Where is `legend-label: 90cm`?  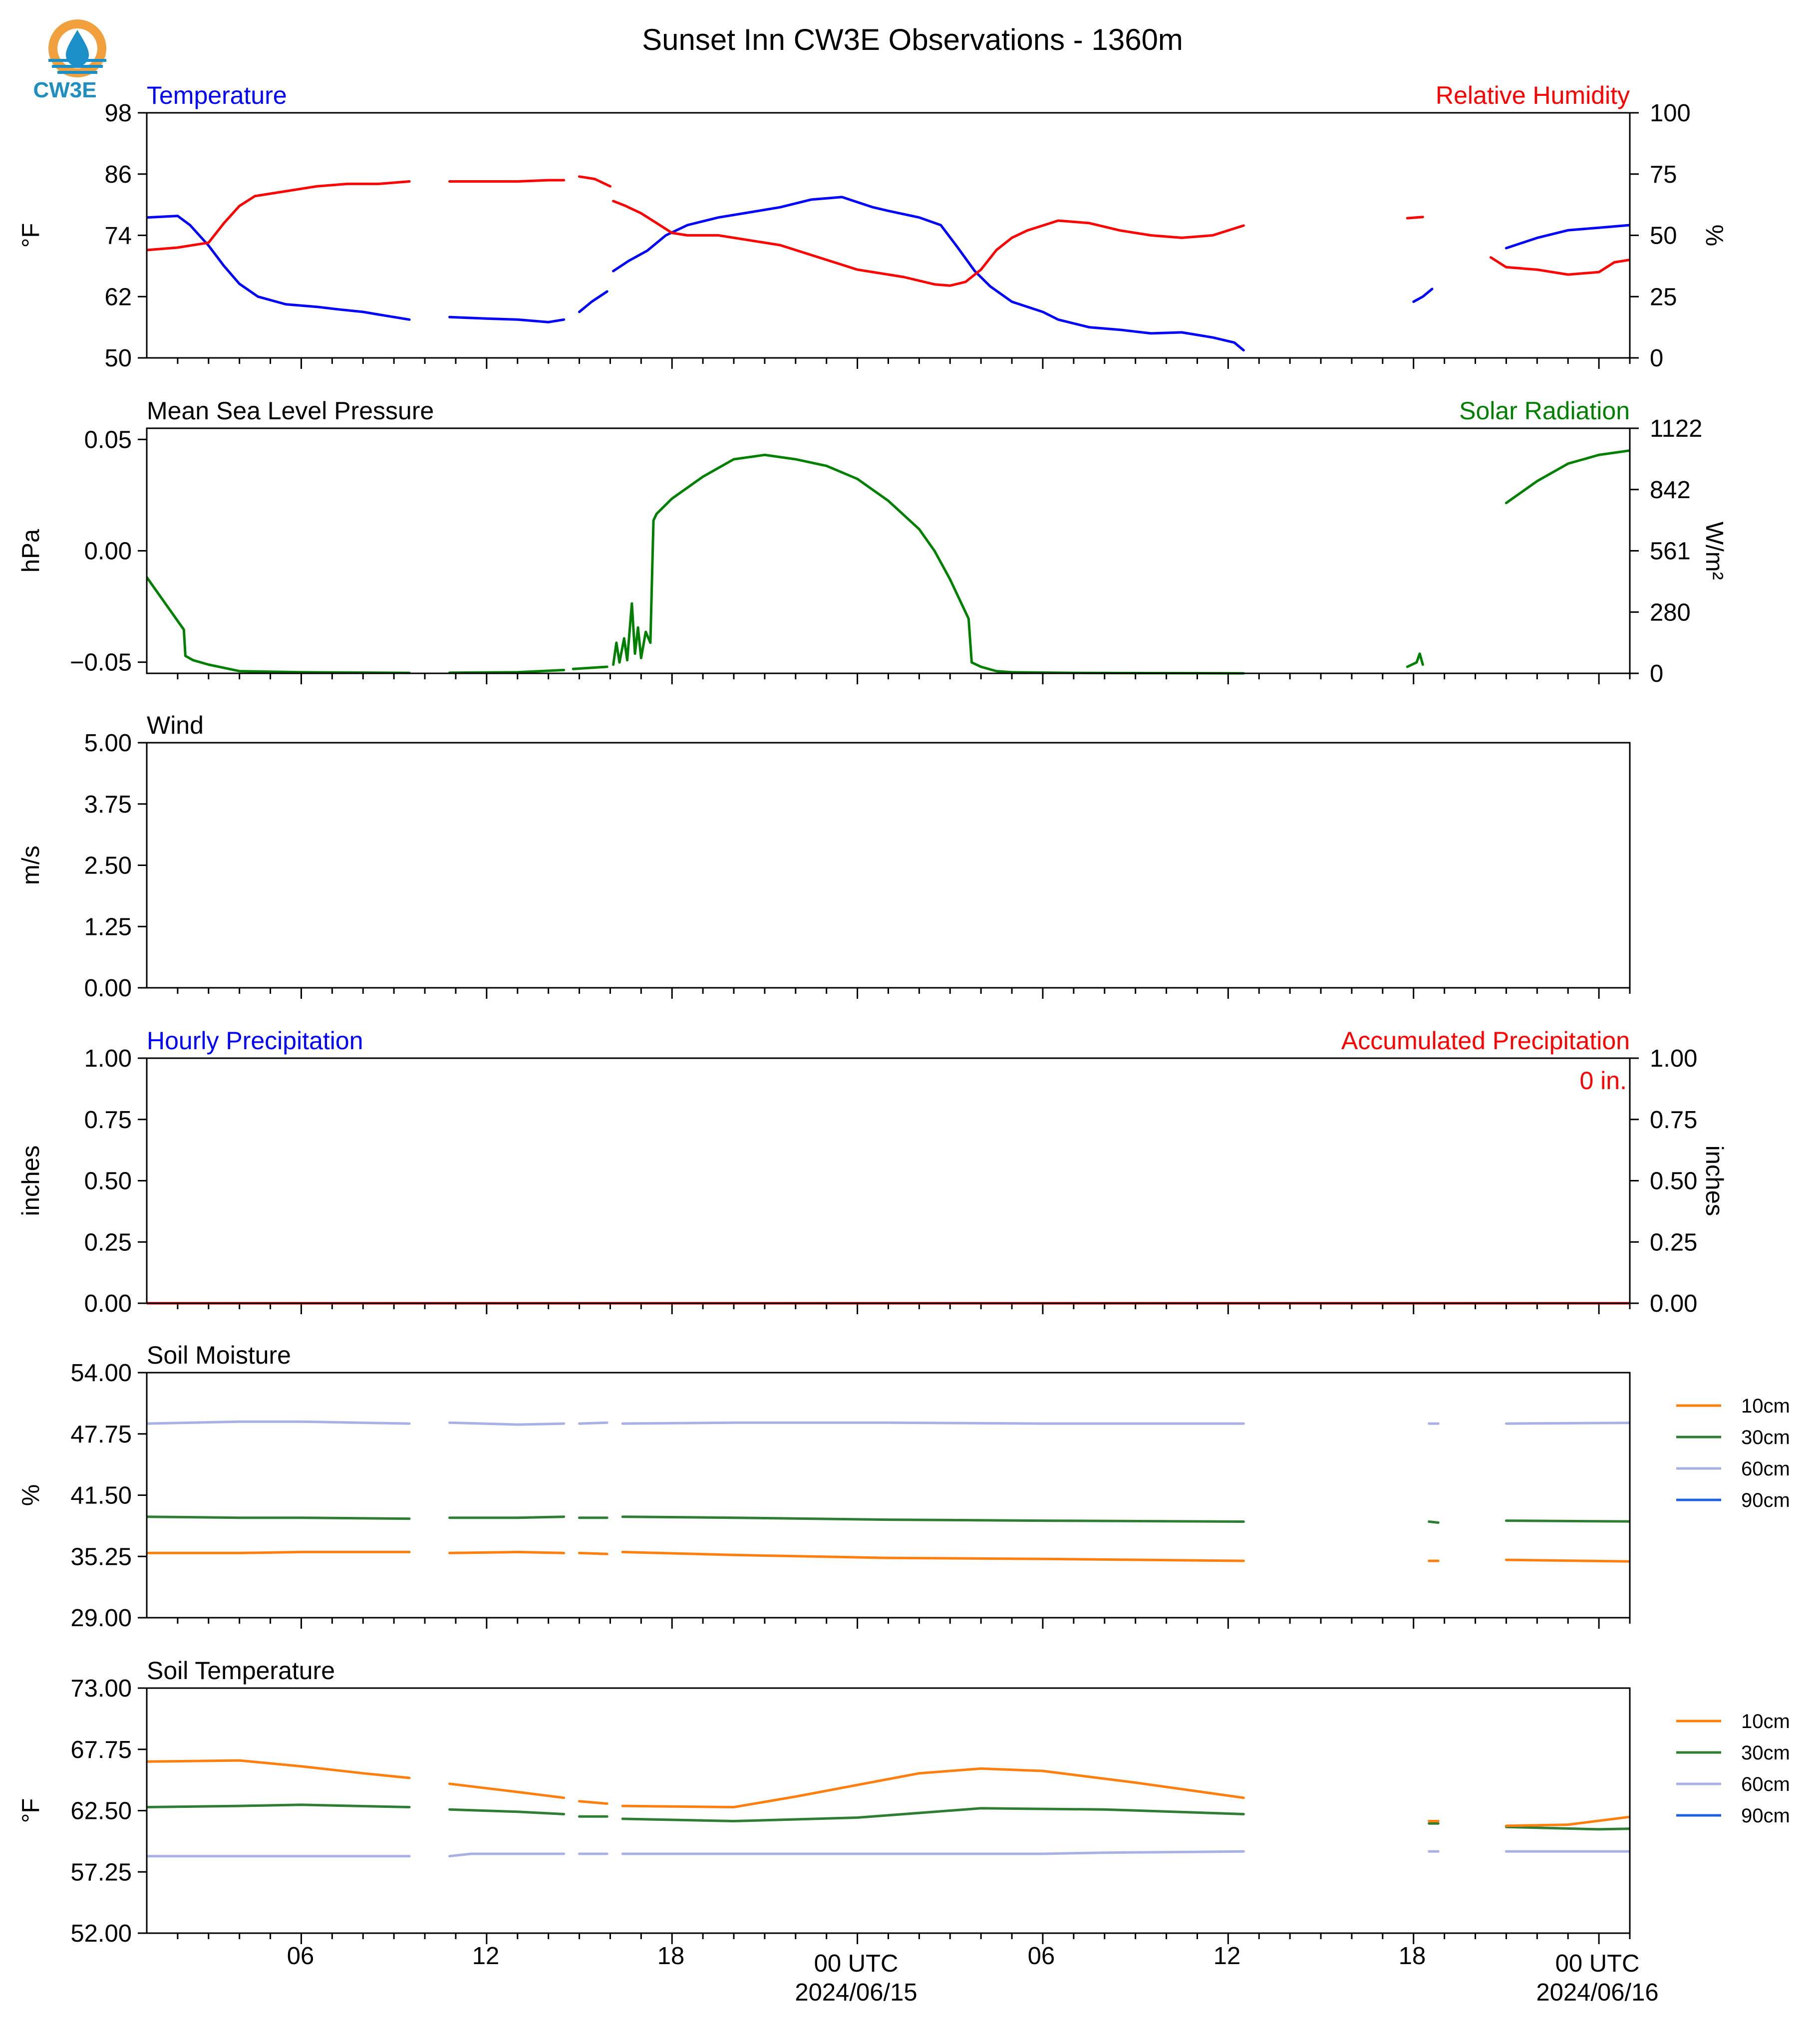 legend-label: 90cm is located at coordinates (1765, 1816).